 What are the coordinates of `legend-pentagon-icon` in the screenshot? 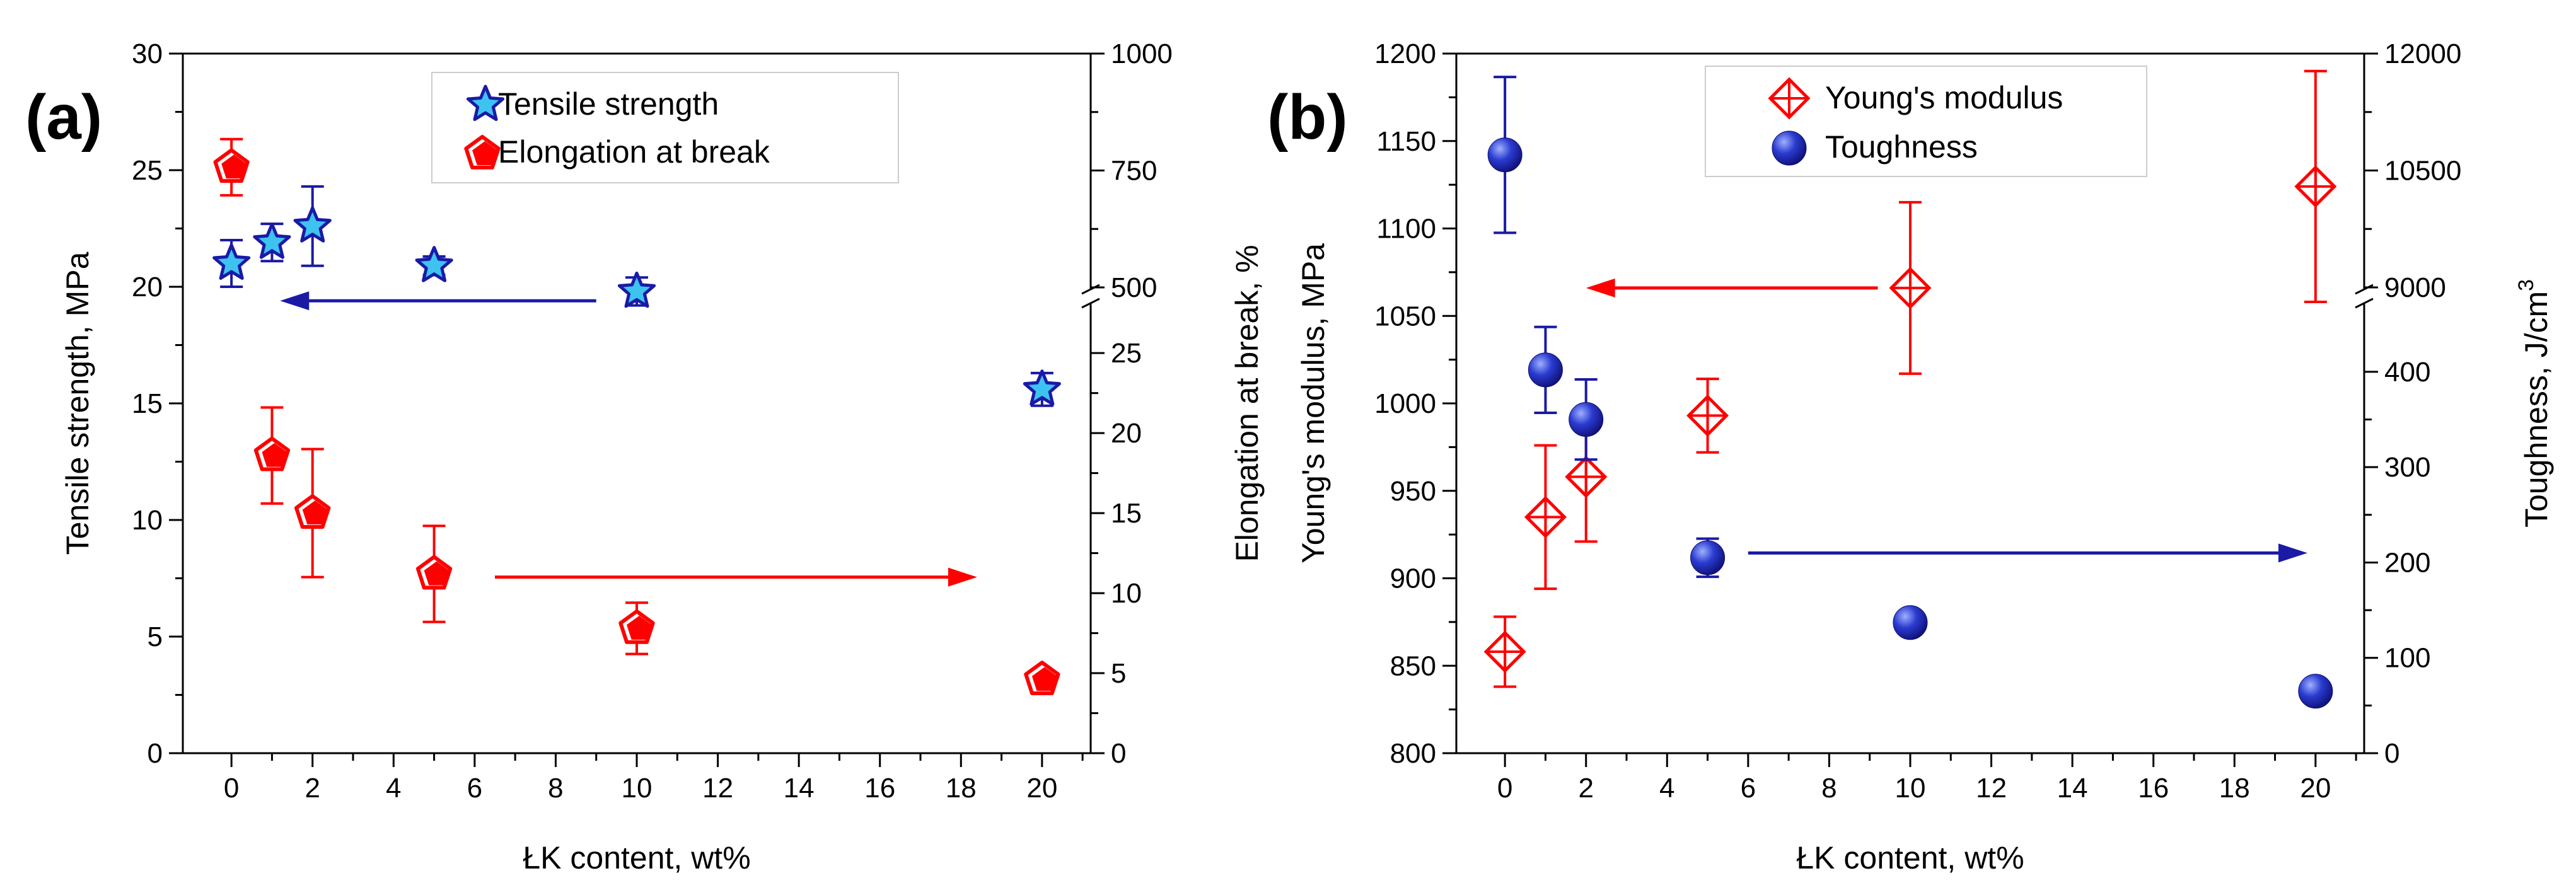 It's located at (483, 153).